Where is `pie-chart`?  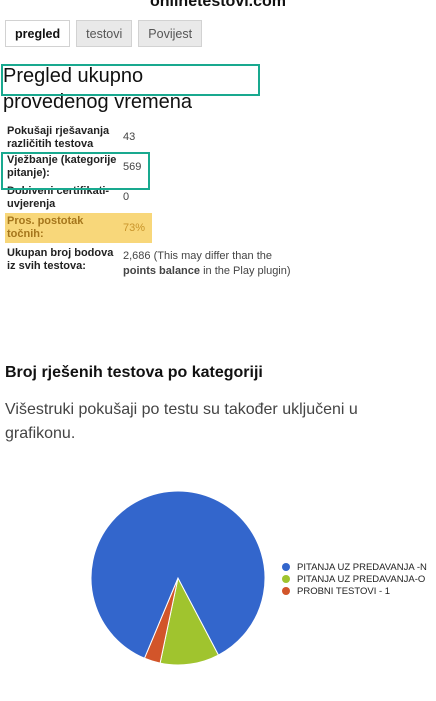
pie-chart is located at coordinates (178, 578).